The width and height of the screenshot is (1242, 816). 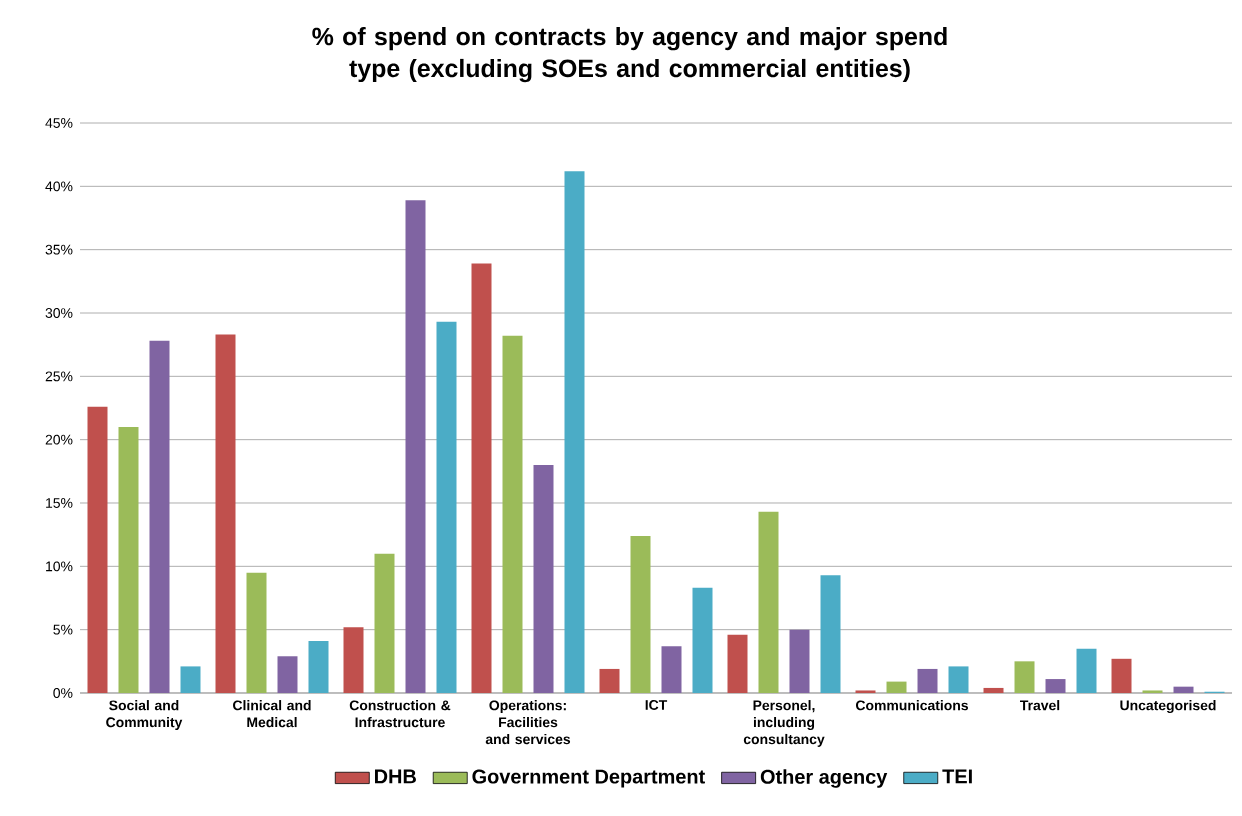 I want to click on x-tick-label: Uncategorised, so click(x=1168, y=707).